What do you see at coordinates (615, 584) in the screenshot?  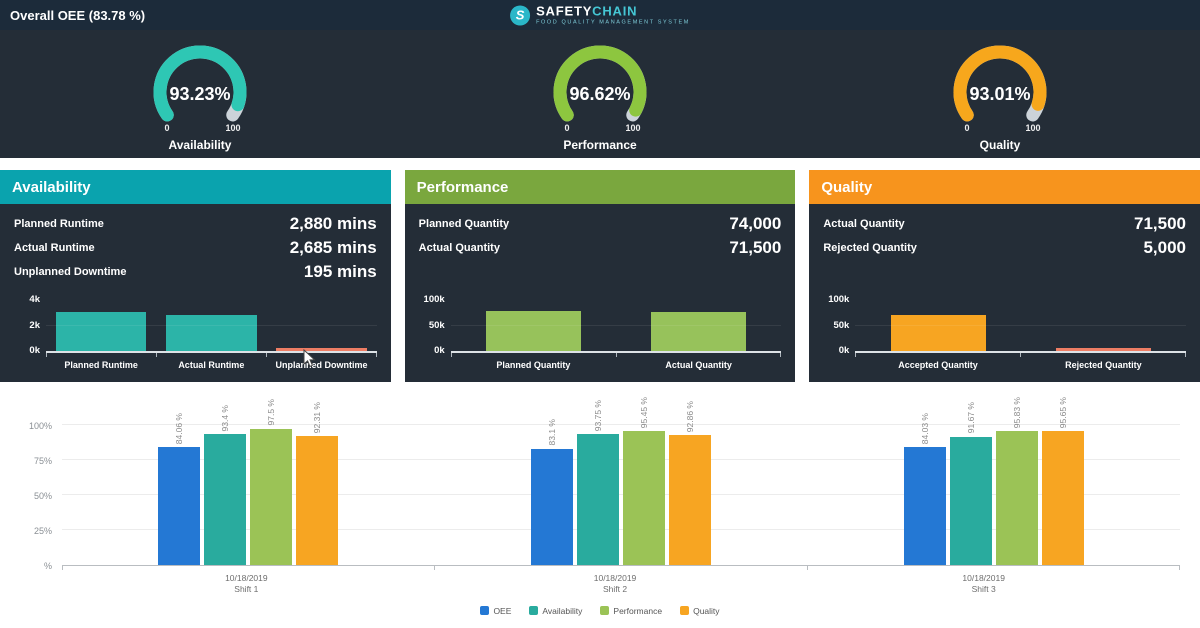 I see `group-label: 10/18/2019 Shift 2` at bounding box center [615, 584].